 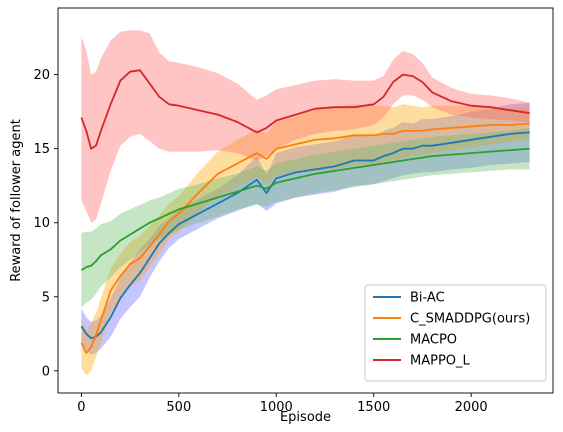 I want to click on y-tick-label: 10, so click(x=41, y=223).